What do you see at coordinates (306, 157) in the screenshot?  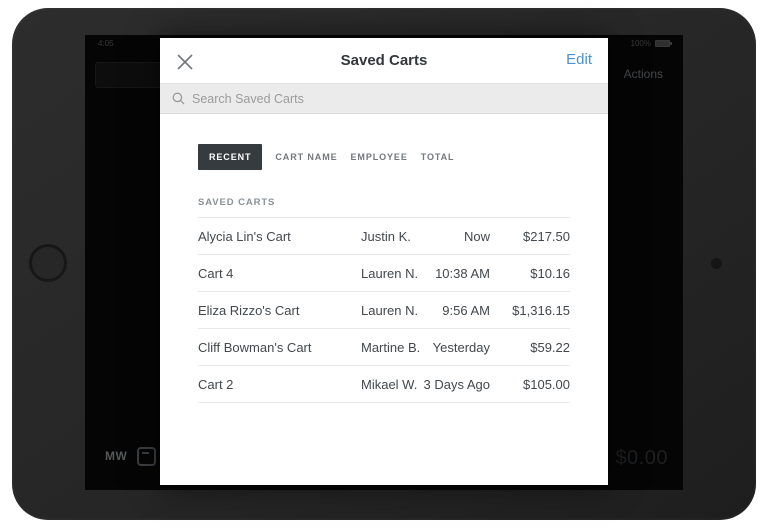 I see `tab-cart-name: CART NAME` at bounding box center [306, 157].